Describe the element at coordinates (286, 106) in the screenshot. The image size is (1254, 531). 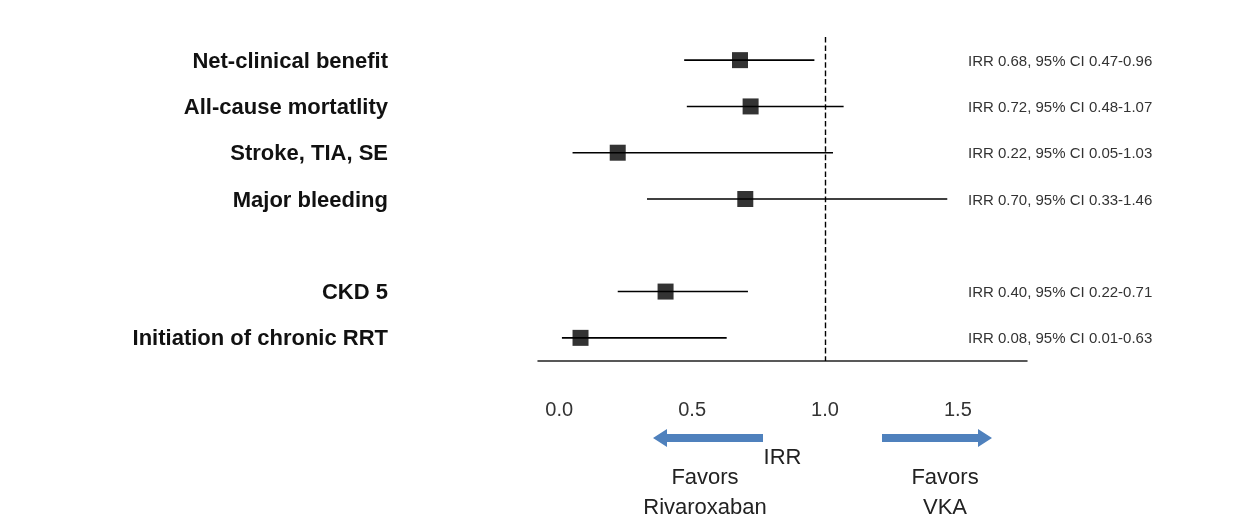
I see `y-tick-label: All-cause mortatlity` at that location.